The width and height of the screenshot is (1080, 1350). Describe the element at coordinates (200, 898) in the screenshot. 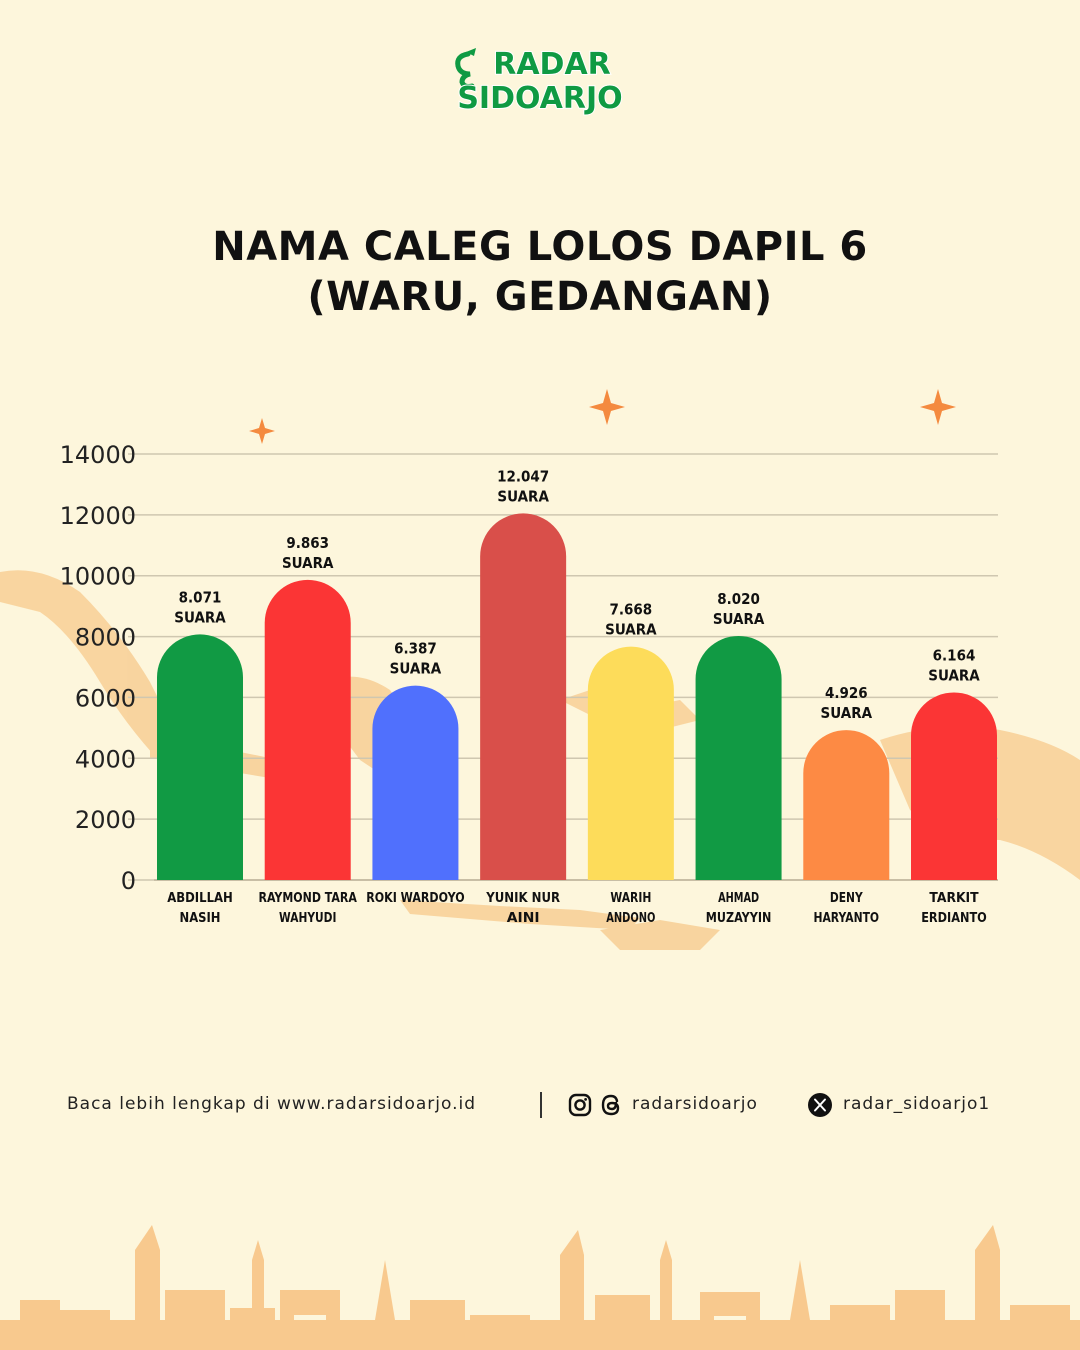

I see `category-label: ABDILLAH` at that location.